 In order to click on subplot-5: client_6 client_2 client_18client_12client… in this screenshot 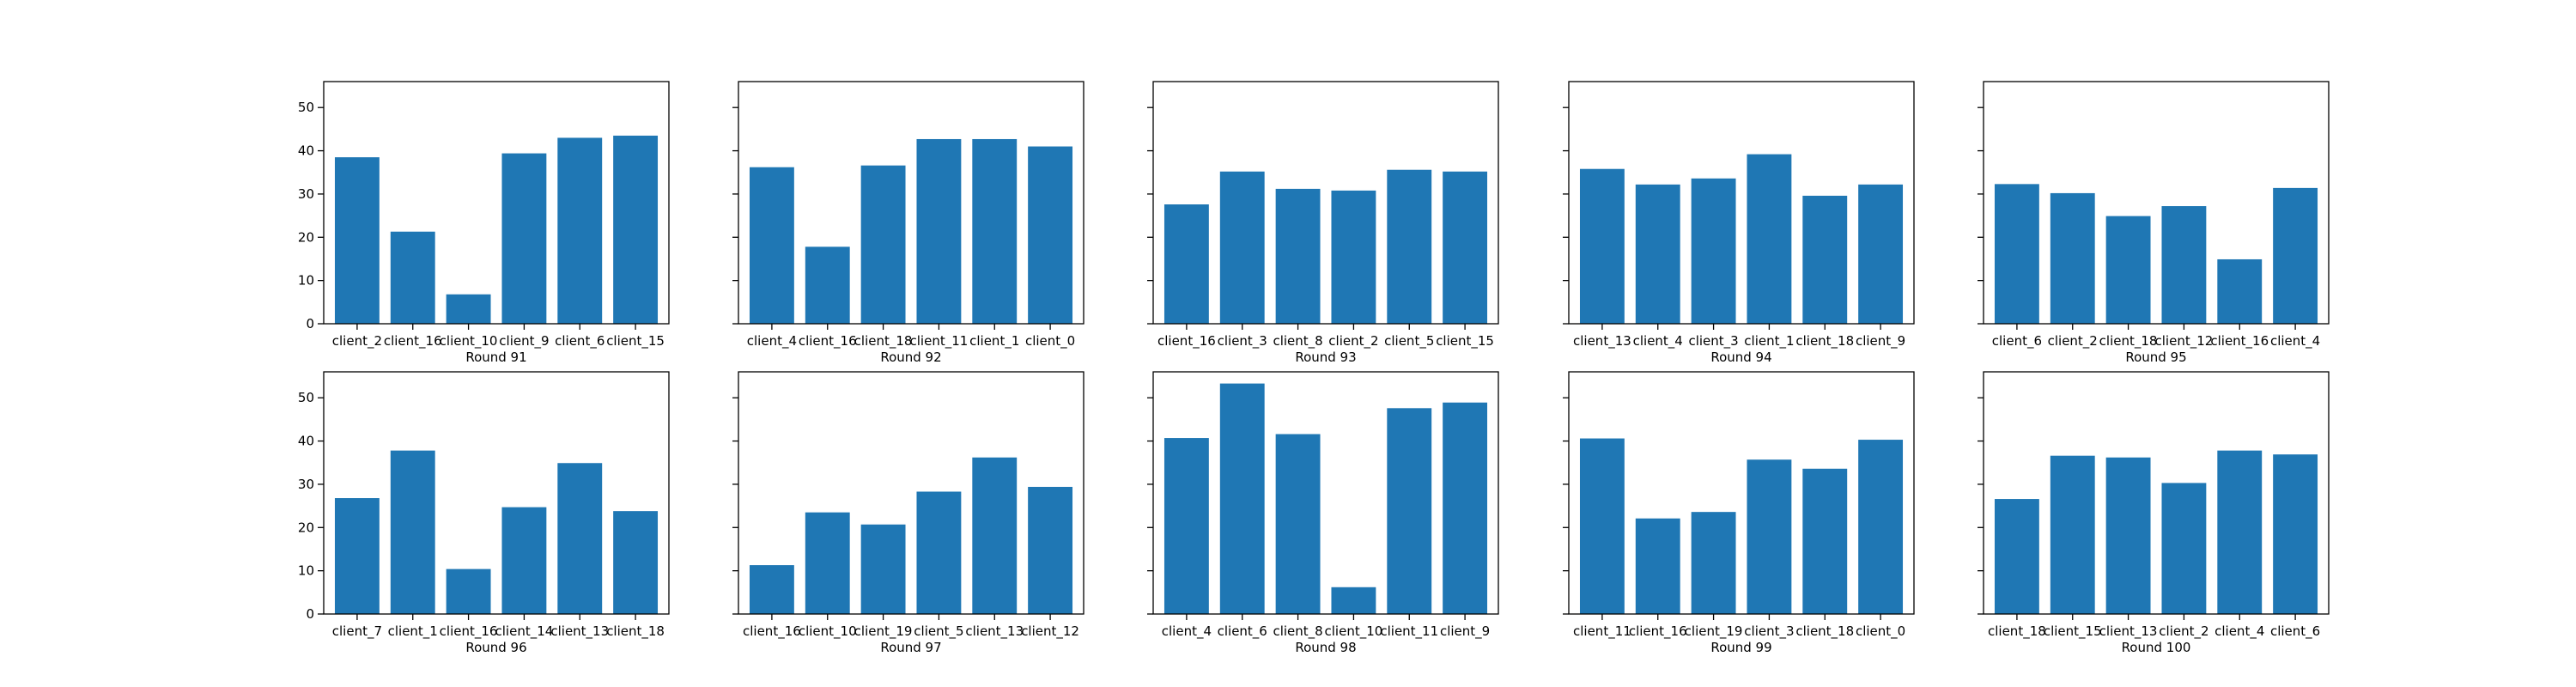, I will do `click(2154, 223)`.